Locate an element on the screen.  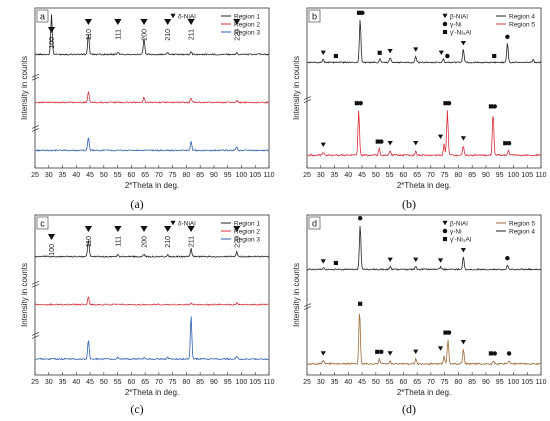
peak-index-label: 111 is located at coordinates (118, 241).